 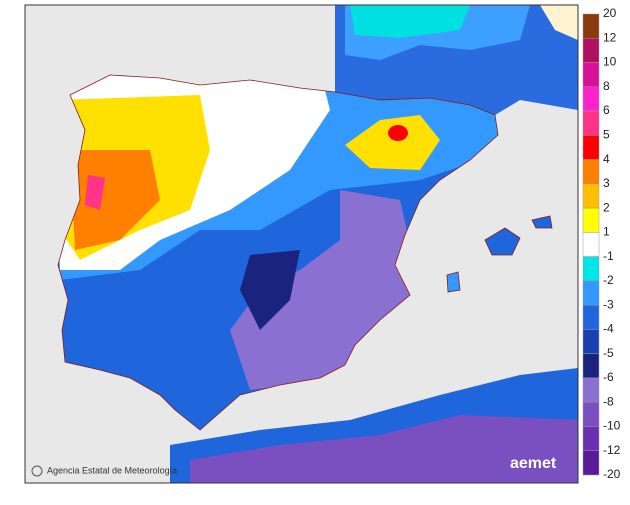 What do you see at coordinates (606, 232) in the screenshot?
I see `colorbar-label: 1` at bounding box center [606, 232].